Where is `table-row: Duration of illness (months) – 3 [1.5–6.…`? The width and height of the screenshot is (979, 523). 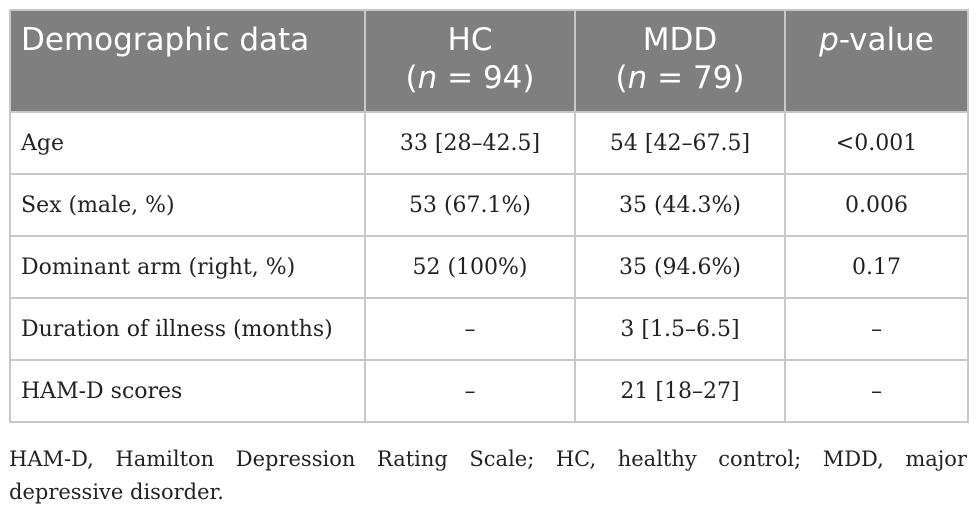
table-row: Duration of illness (months) – 3 [1.5–6.… is located at coordinates (489, 329).